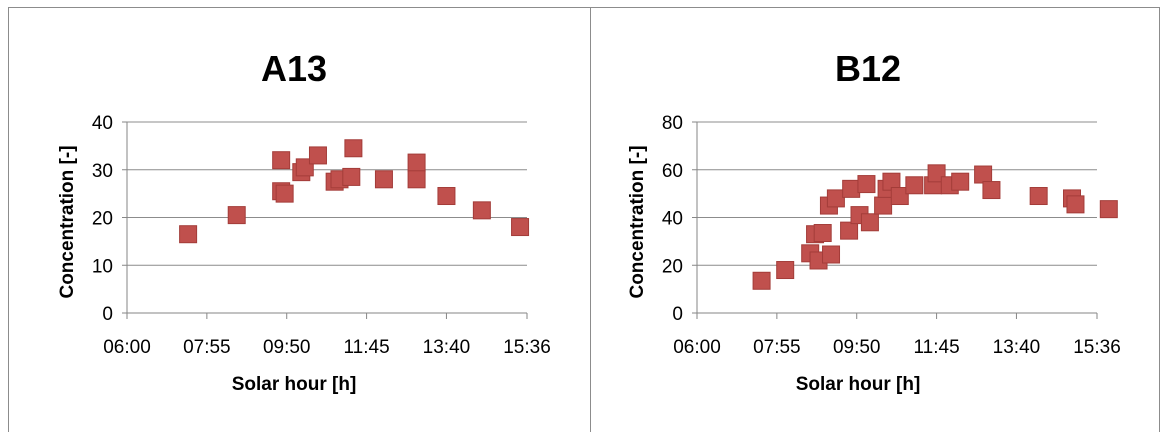 The height and width of the screenshot is (432, 1167). I want to click on y-tick-label: 30, so click(102, 171).